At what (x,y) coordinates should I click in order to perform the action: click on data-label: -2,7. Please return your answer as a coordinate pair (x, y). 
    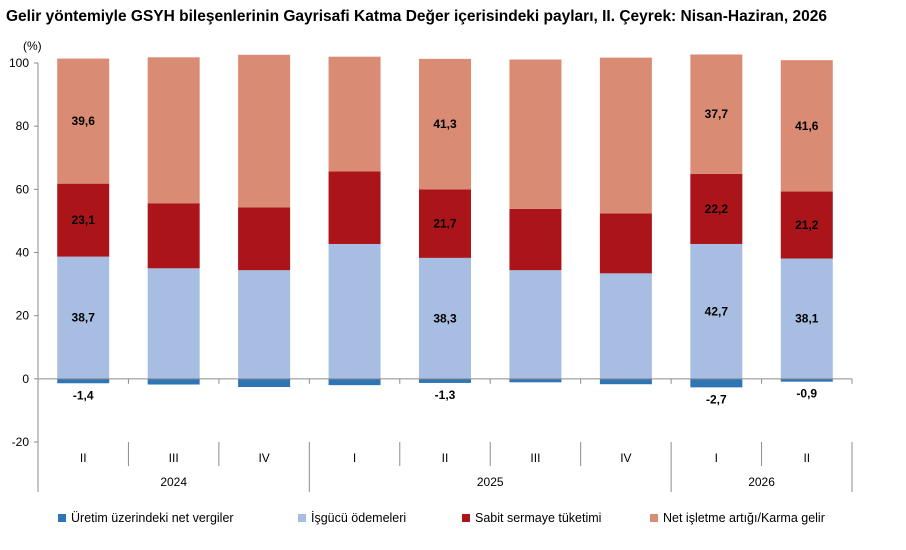
    Looking at the image, I should click on (716, 399).